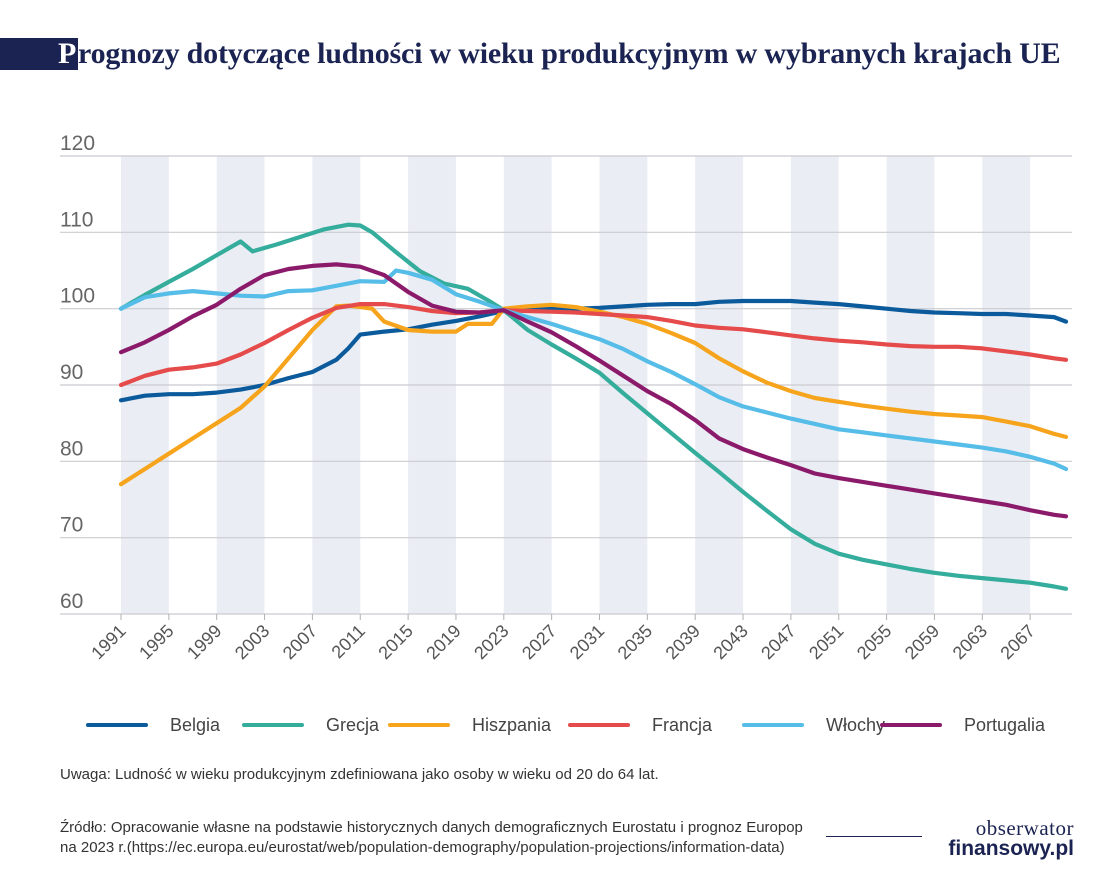  I want to click on x-tick-label: 1991, so click(108, 642).